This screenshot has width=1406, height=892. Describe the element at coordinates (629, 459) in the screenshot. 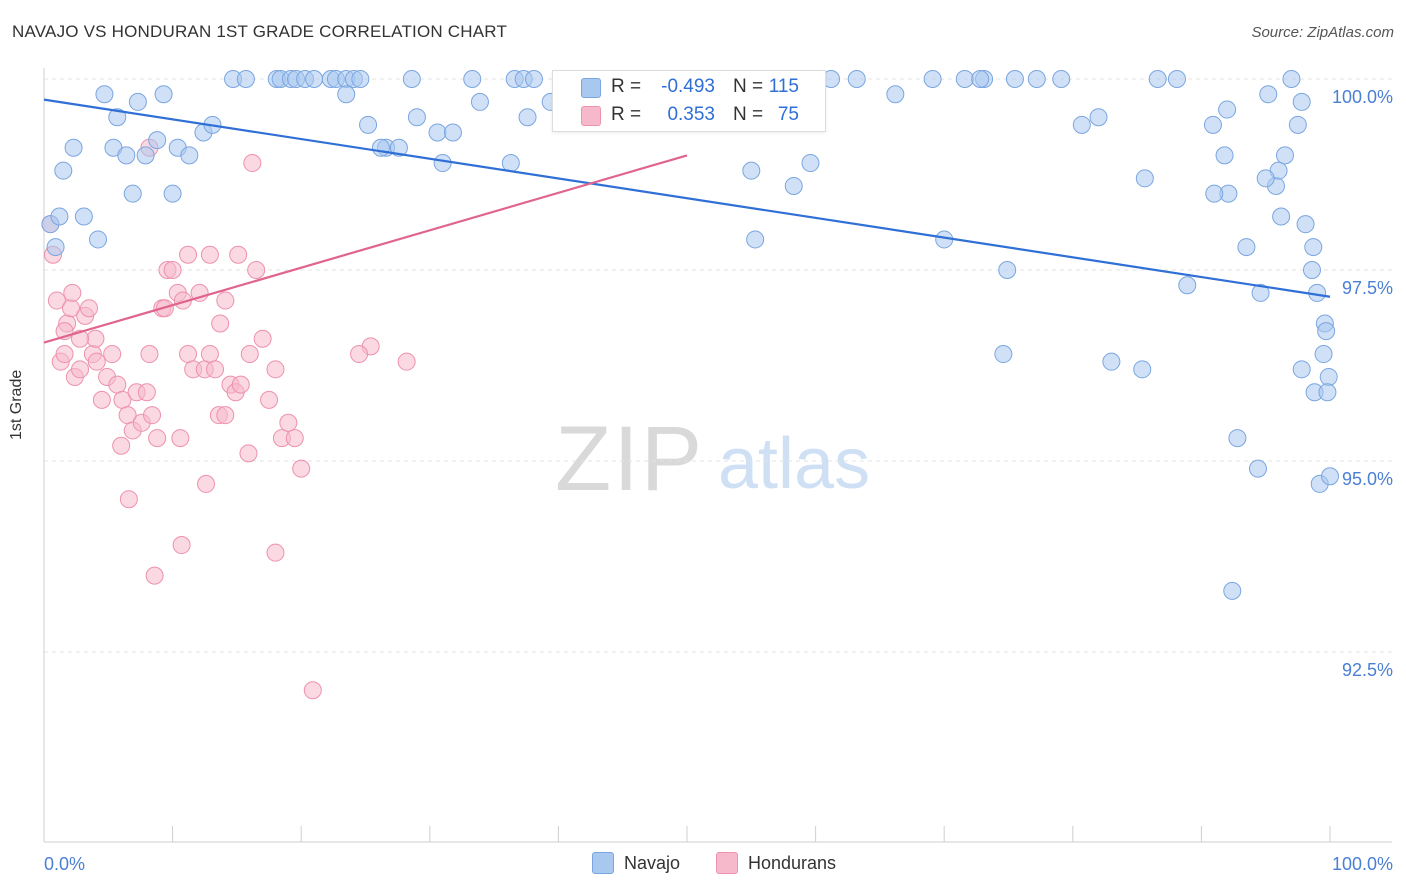

I see `watermark-zip: ZIP` at that location.